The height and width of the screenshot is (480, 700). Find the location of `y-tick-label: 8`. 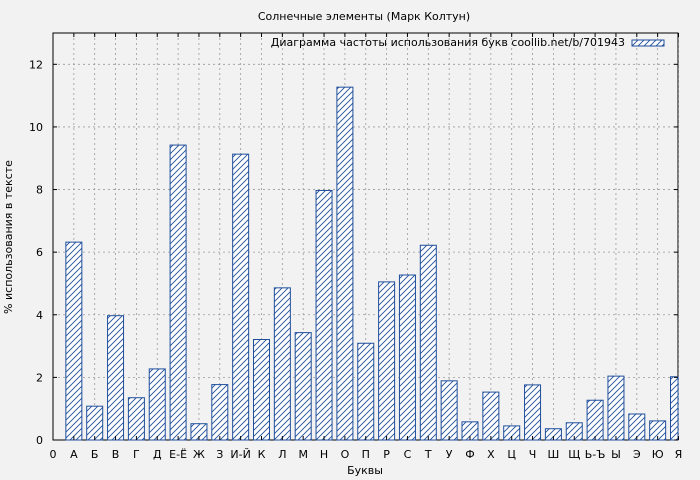

y-tick-label: 8 is located at coordinates (39, 190).